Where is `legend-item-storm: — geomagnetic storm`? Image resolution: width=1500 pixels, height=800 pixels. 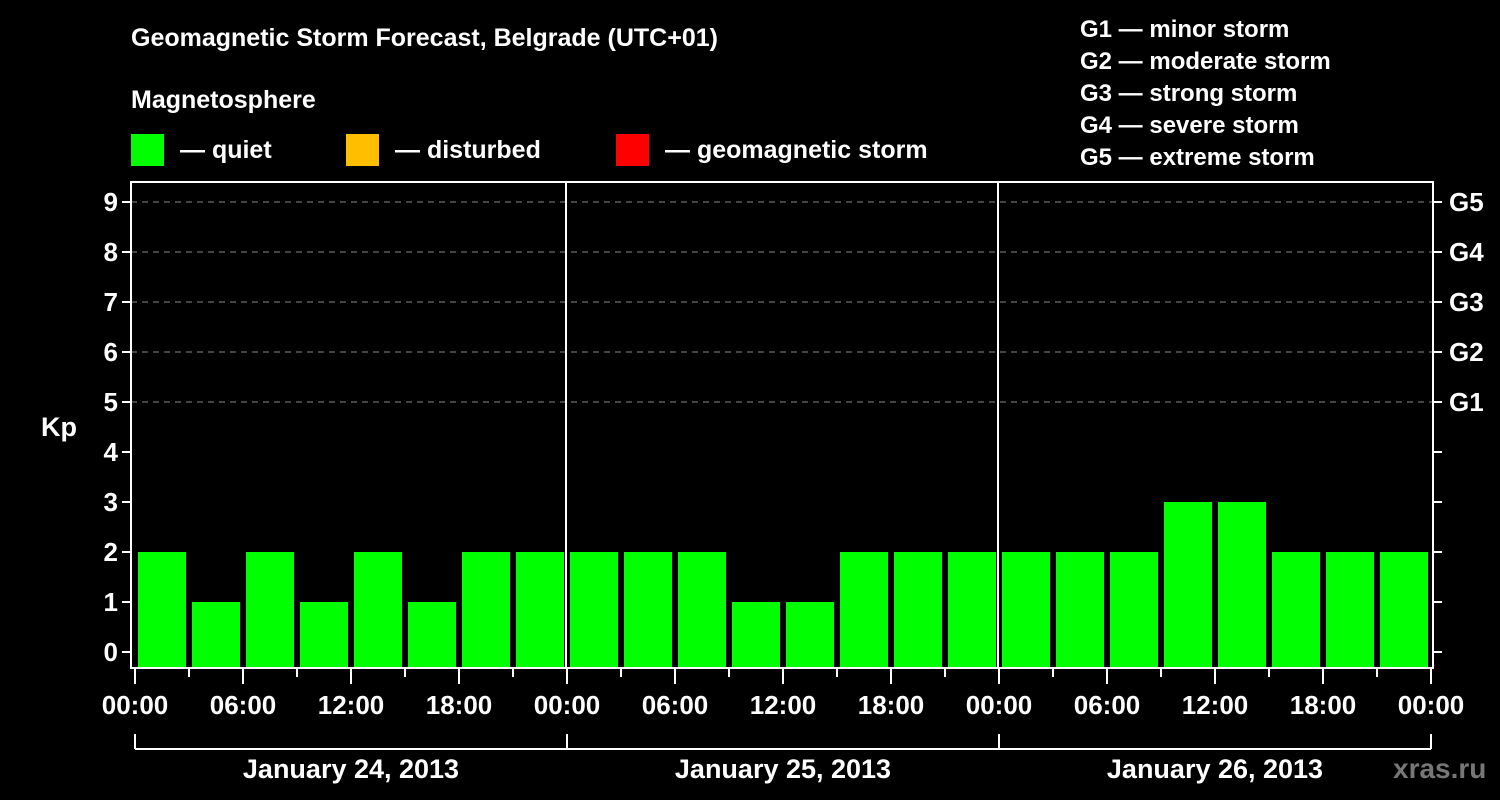 legend-item-storm: — geomagnetic storm is located at coordinates (772, 150).